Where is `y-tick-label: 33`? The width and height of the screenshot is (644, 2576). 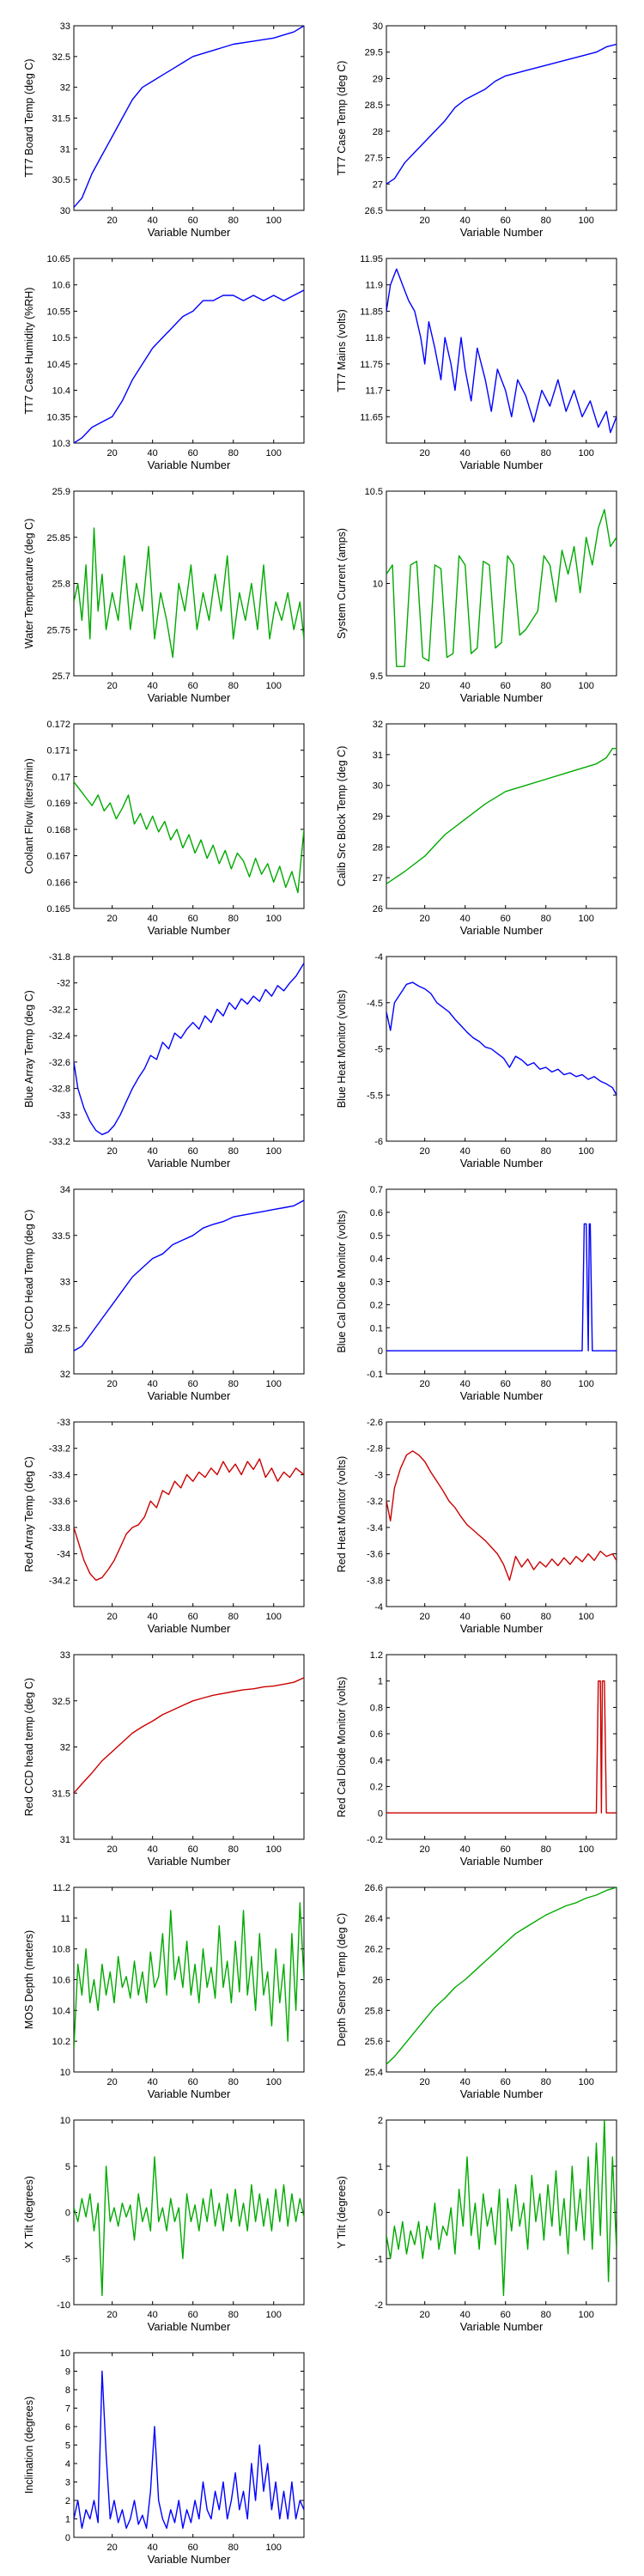 y-tick-label: 33 is located at coordinates (65, 27).